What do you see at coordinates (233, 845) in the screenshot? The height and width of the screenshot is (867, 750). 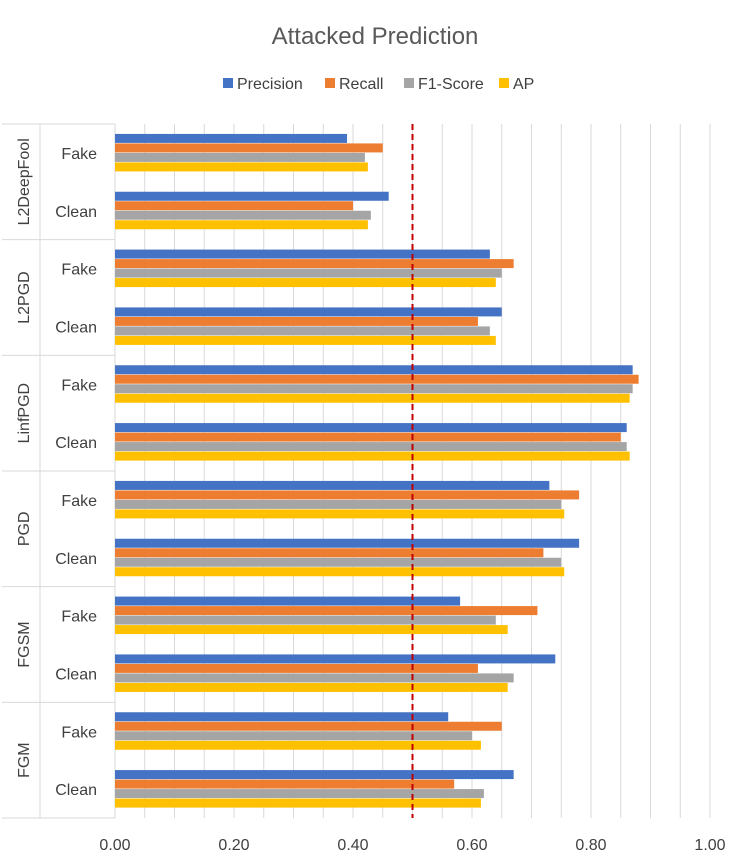 I see `x-tick-label: 0.20` at bounding box center [233, 845].